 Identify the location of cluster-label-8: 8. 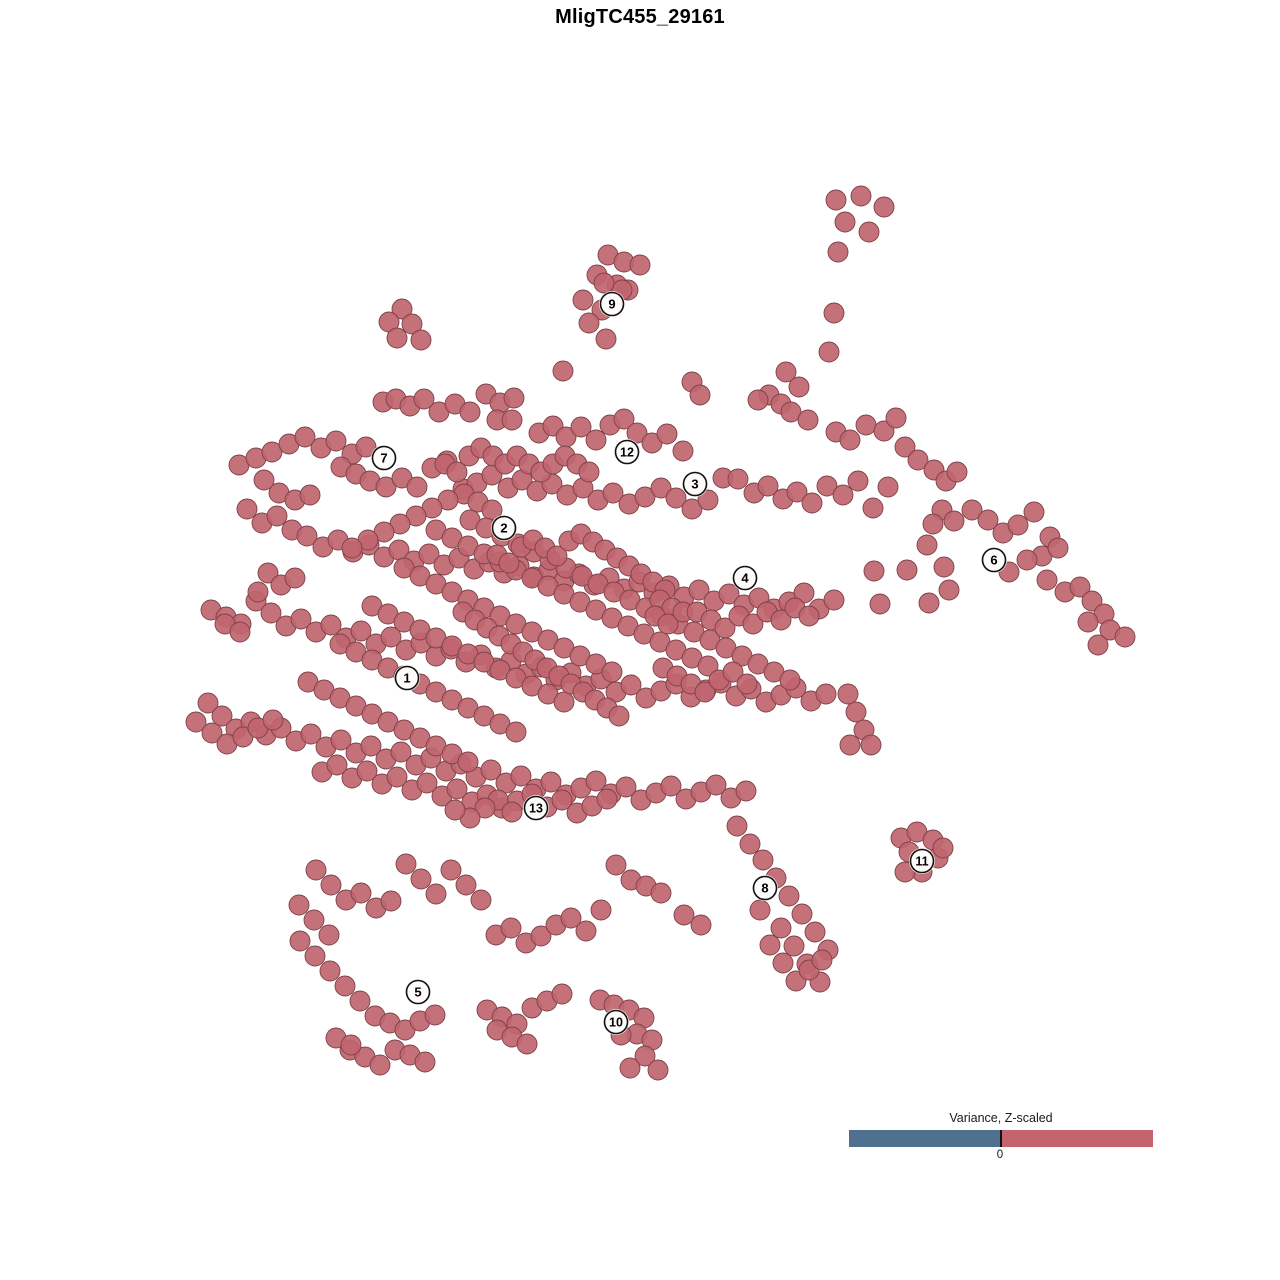
(765, 888).